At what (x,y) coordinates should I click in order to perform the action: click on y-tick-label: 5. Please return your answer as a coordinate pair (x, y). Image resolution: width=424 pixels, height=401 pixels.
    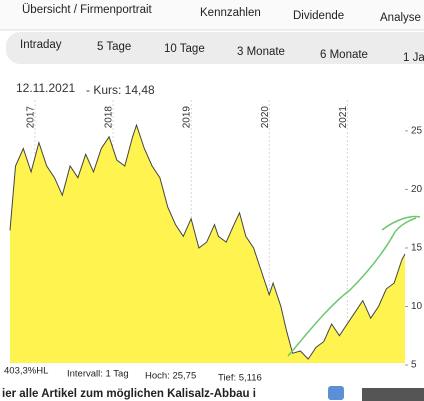
    Looking at the image, I should click on (414, 365).